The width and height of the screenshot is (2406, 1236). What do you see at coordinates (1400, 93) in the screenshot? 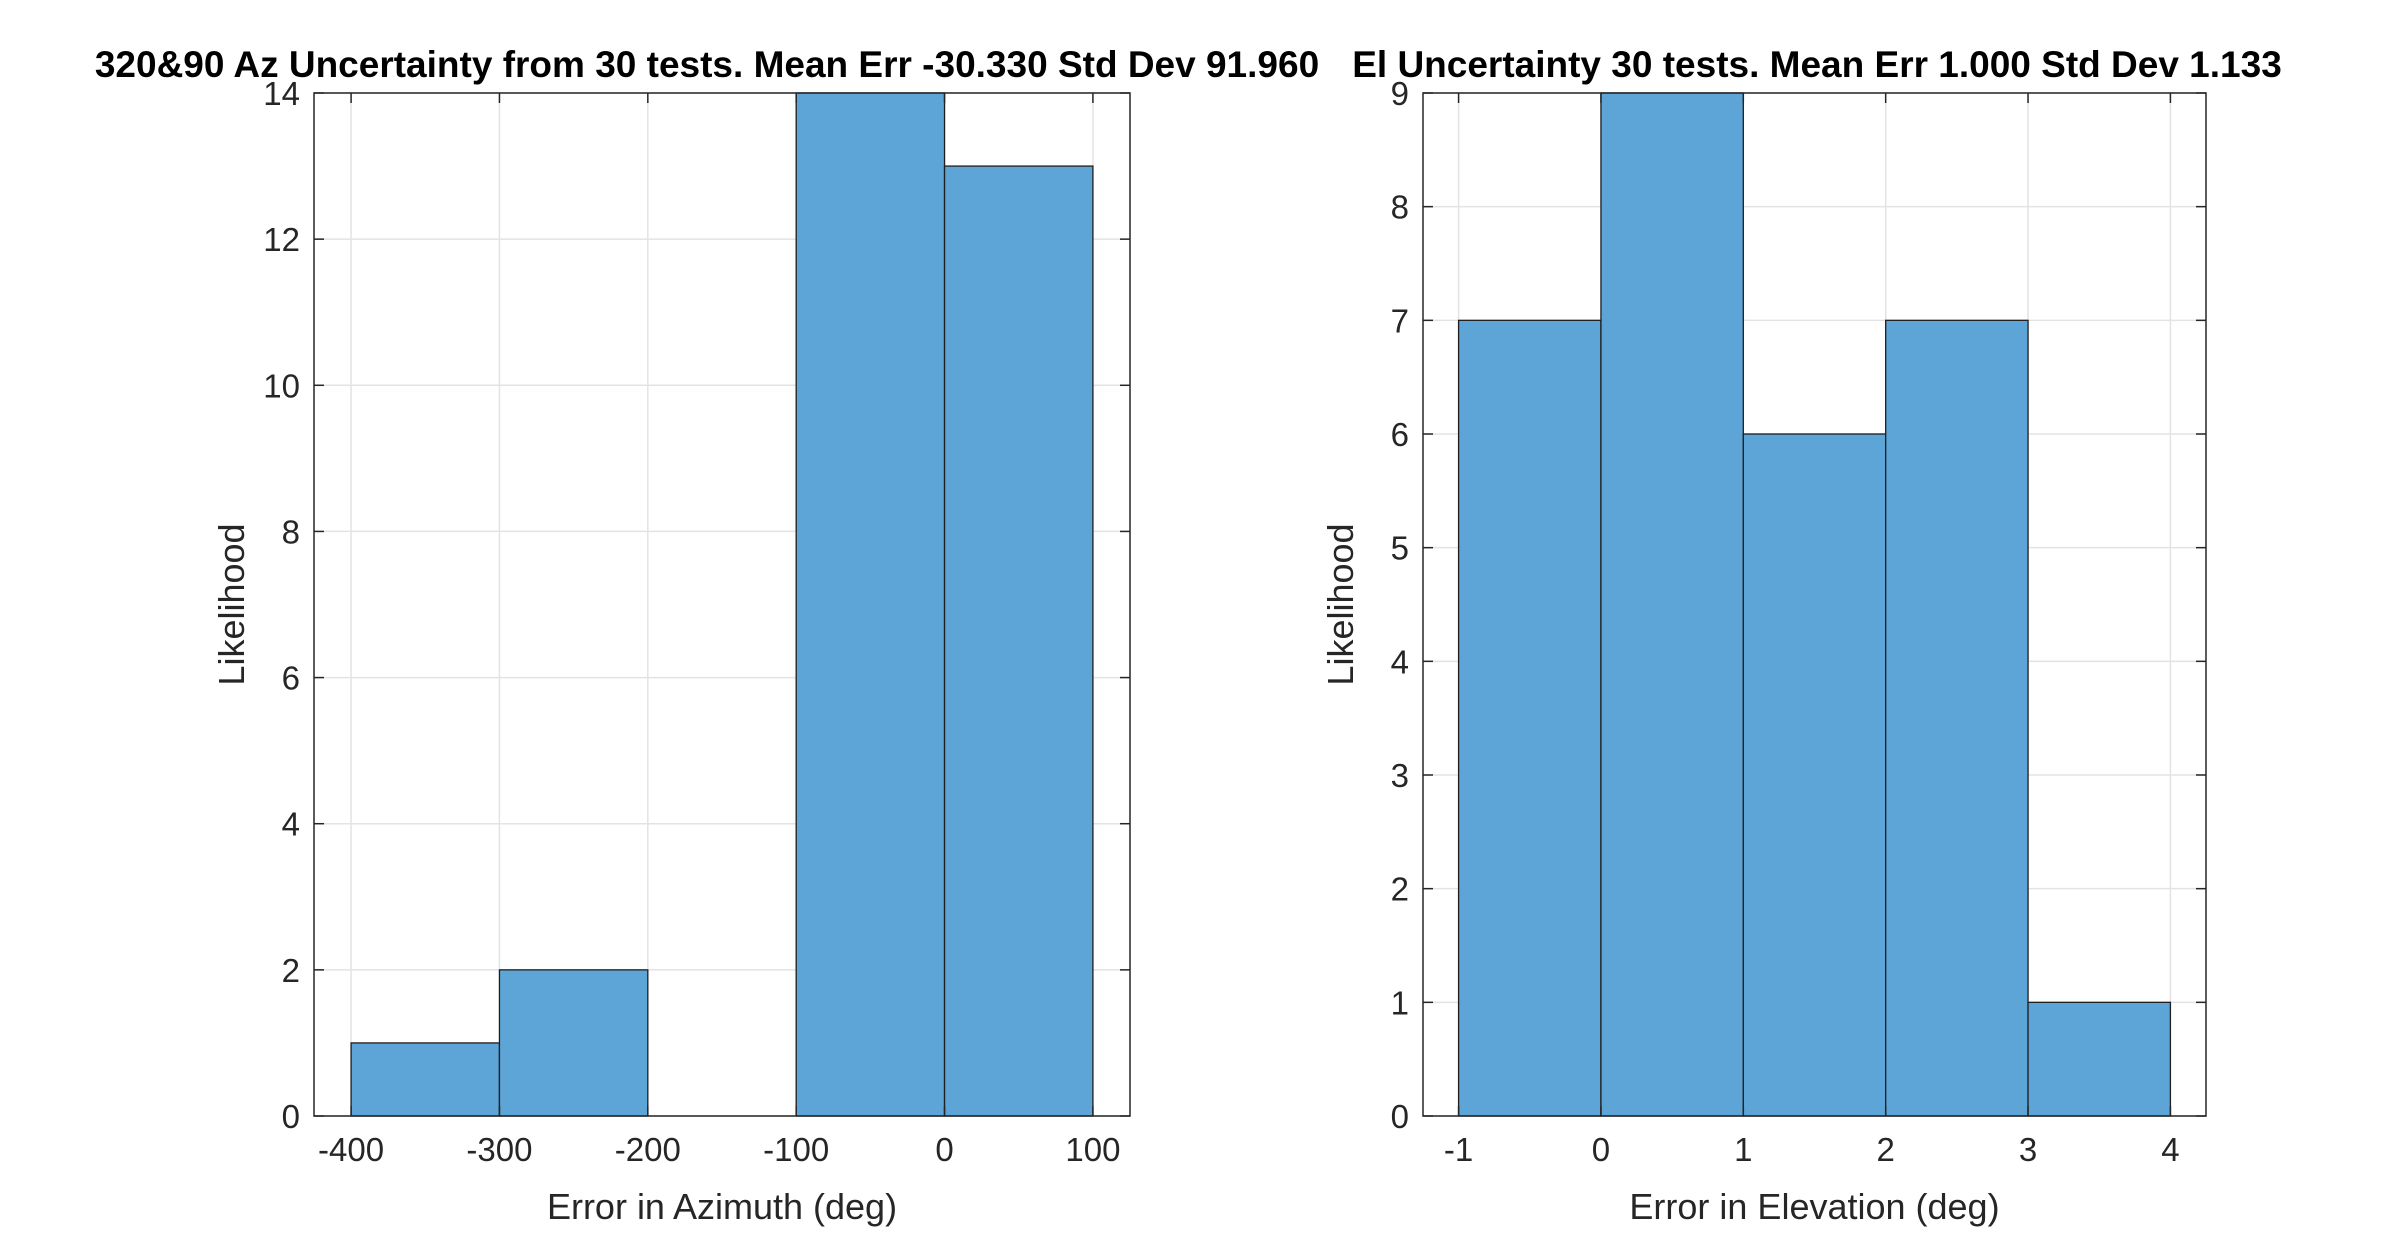
I see `y-tick-label: 9` at bounding box center [1400, 93].